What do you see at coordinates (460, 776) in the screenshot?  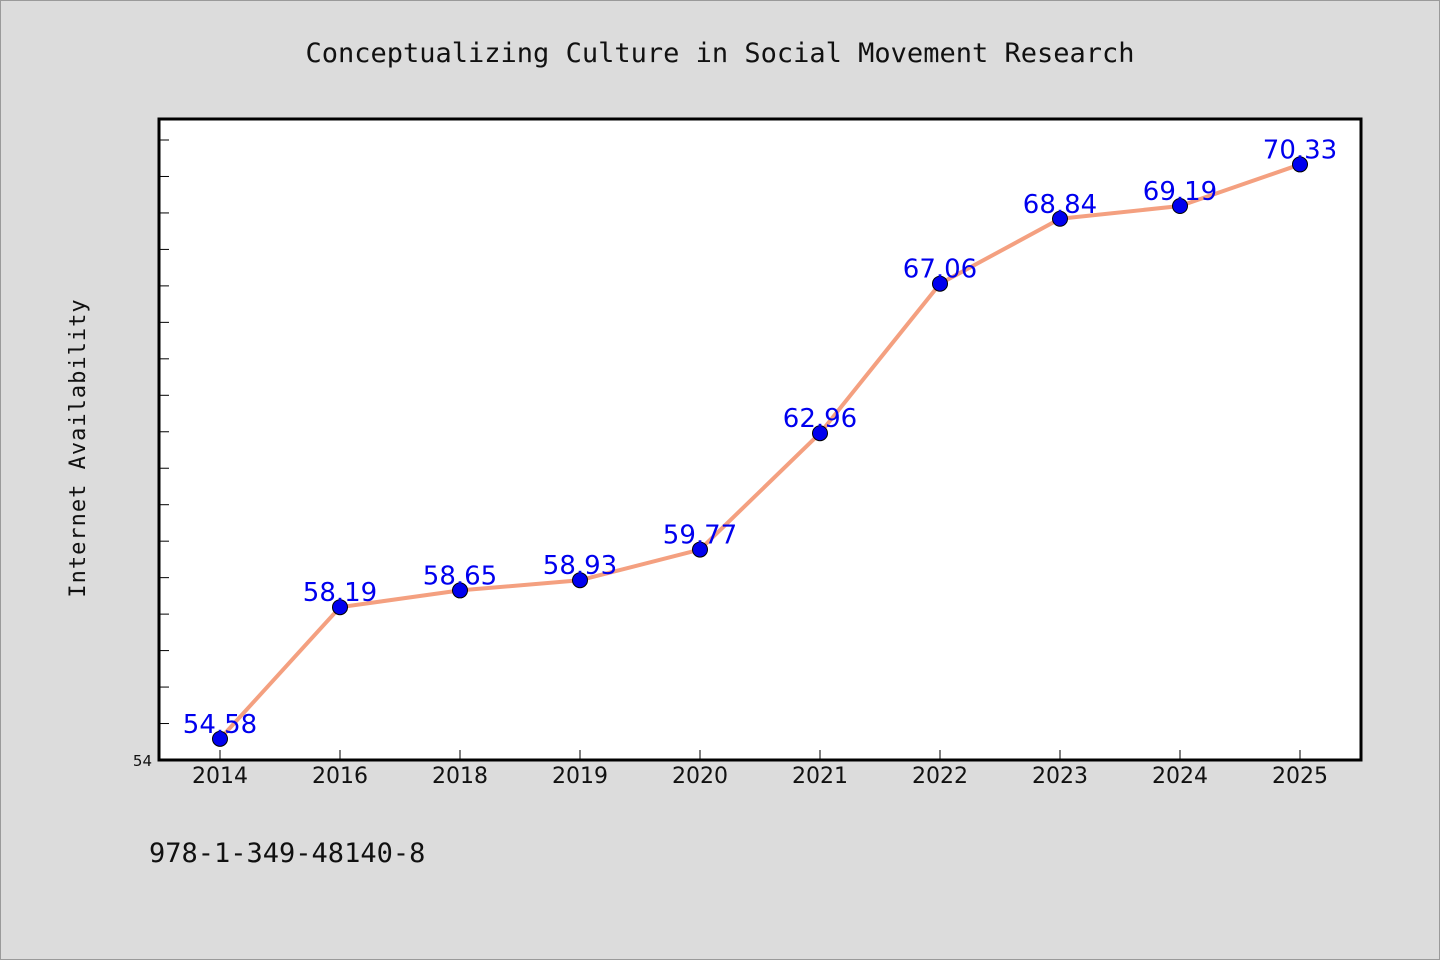 I see `x-tick-label: 2018` at bounding box center [460, 776].